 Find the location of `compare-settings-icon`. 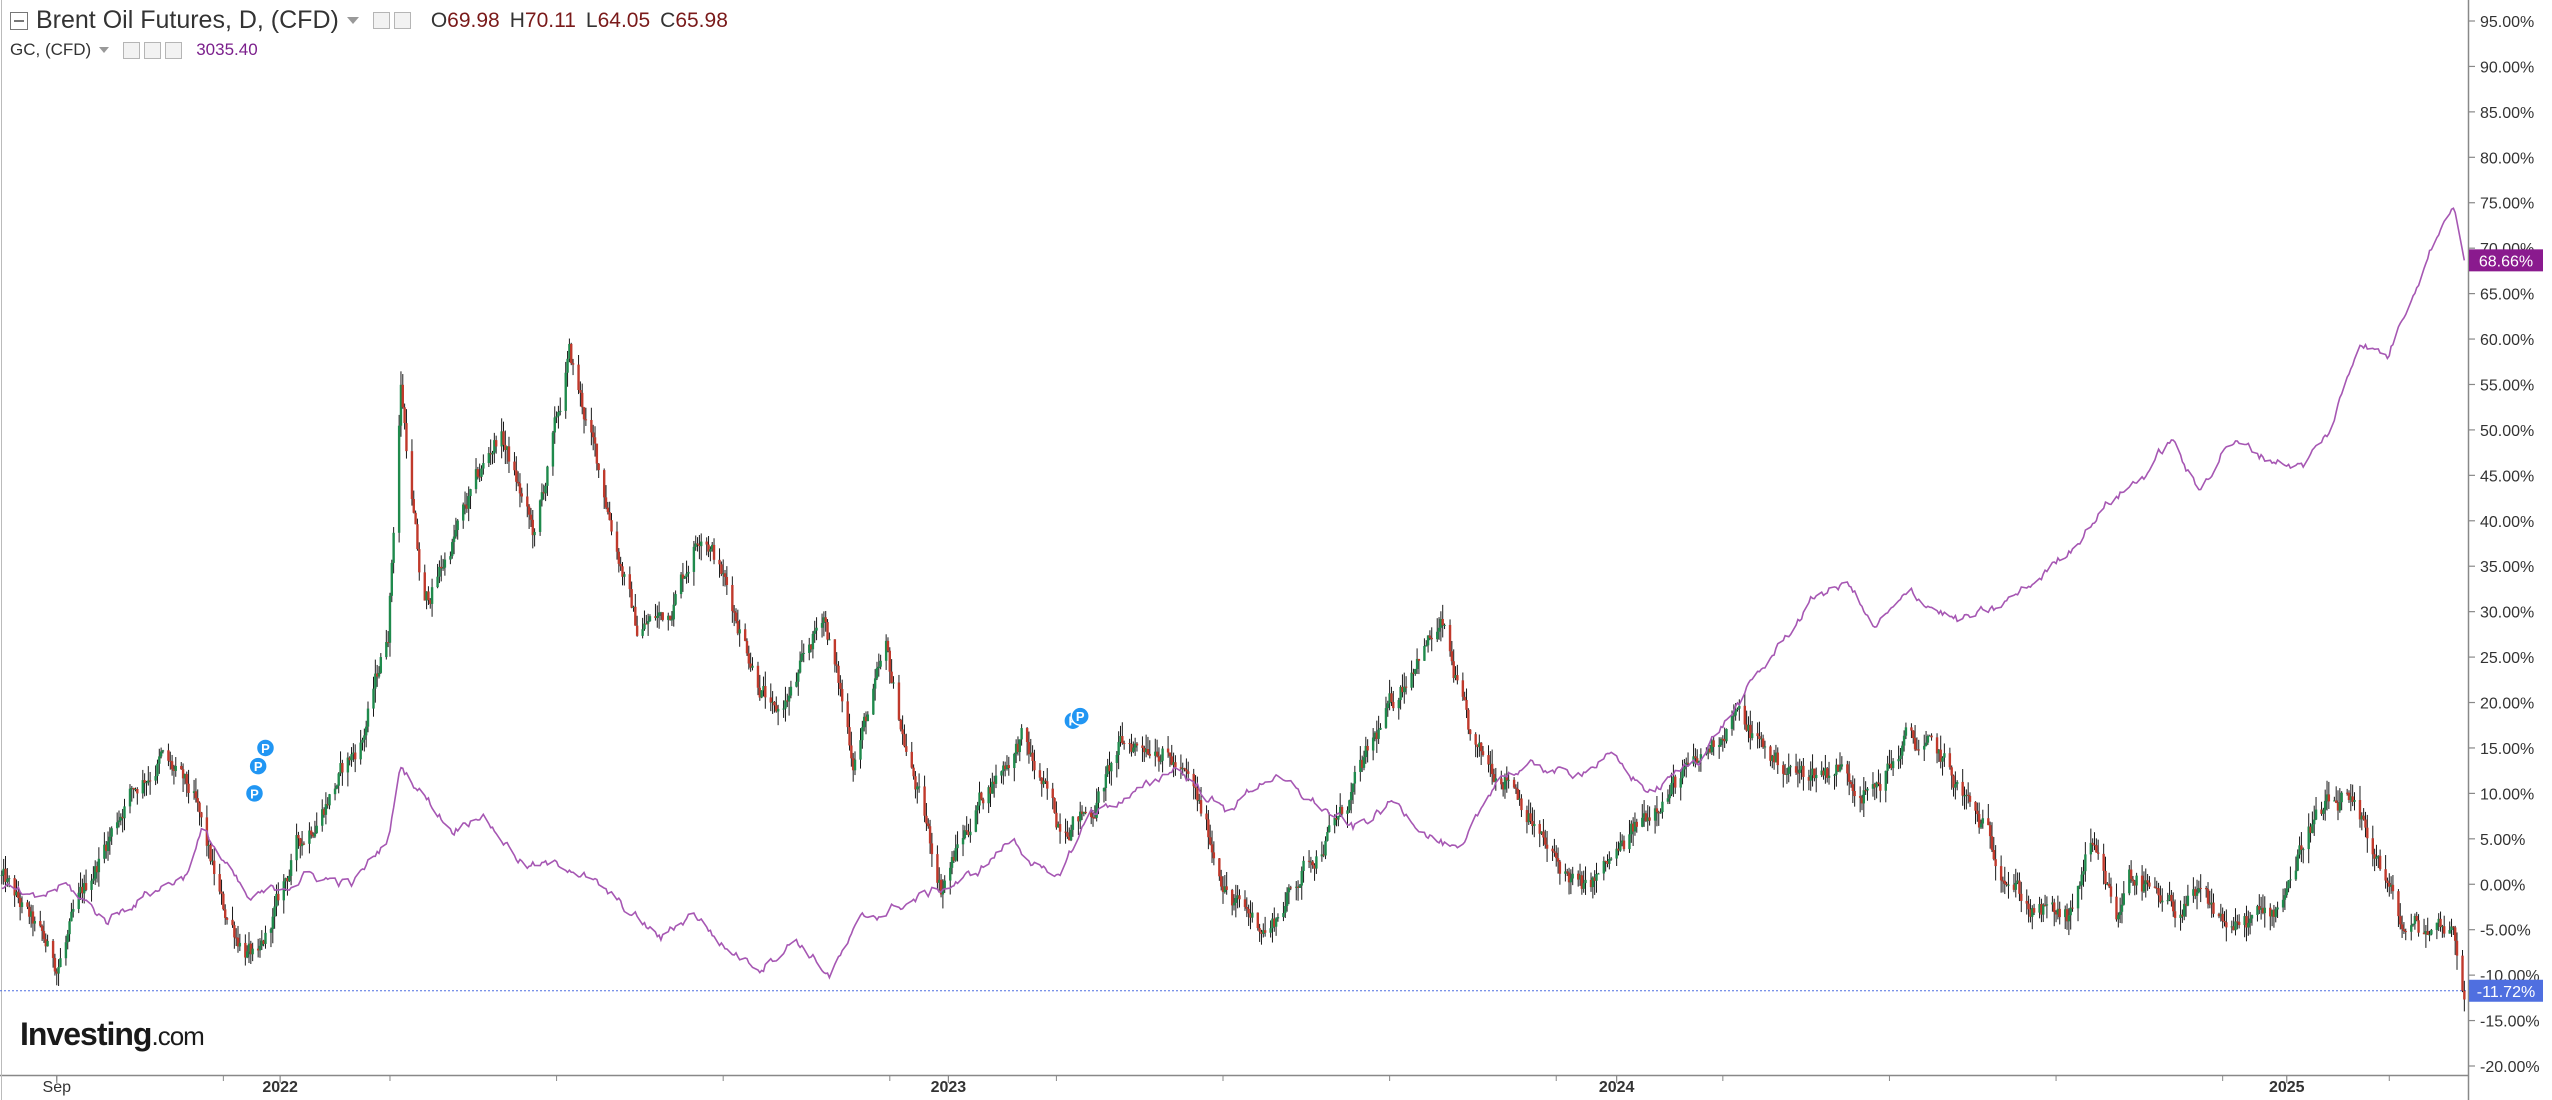

compare-settings-icon is located at coordinates (132, 50).